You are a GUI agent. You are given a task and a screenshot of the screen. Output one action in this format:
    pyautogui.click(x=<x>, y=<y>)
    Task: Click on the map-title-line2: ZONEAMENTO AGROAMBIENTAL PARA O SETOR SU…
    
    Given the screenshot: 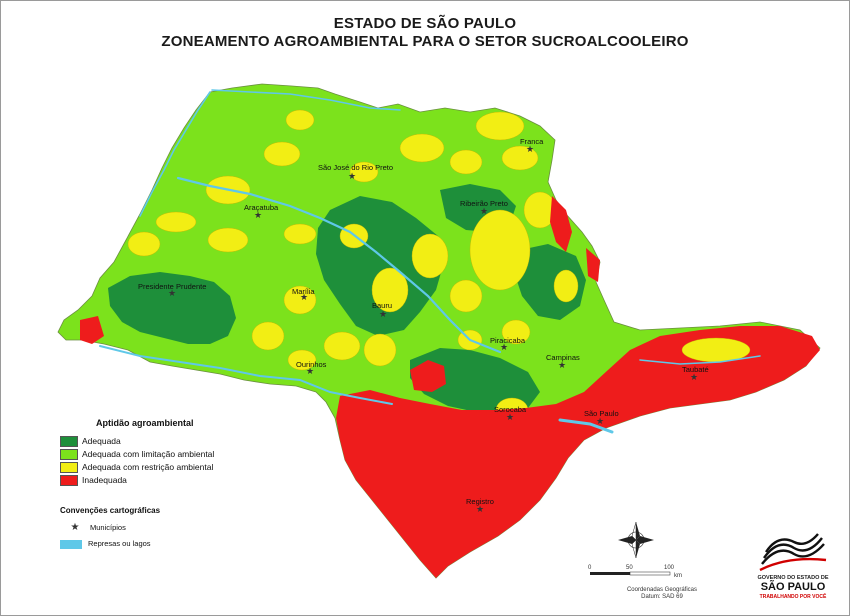 What is the action you would take?
    pyautogui.click(x=425, y=41)
    